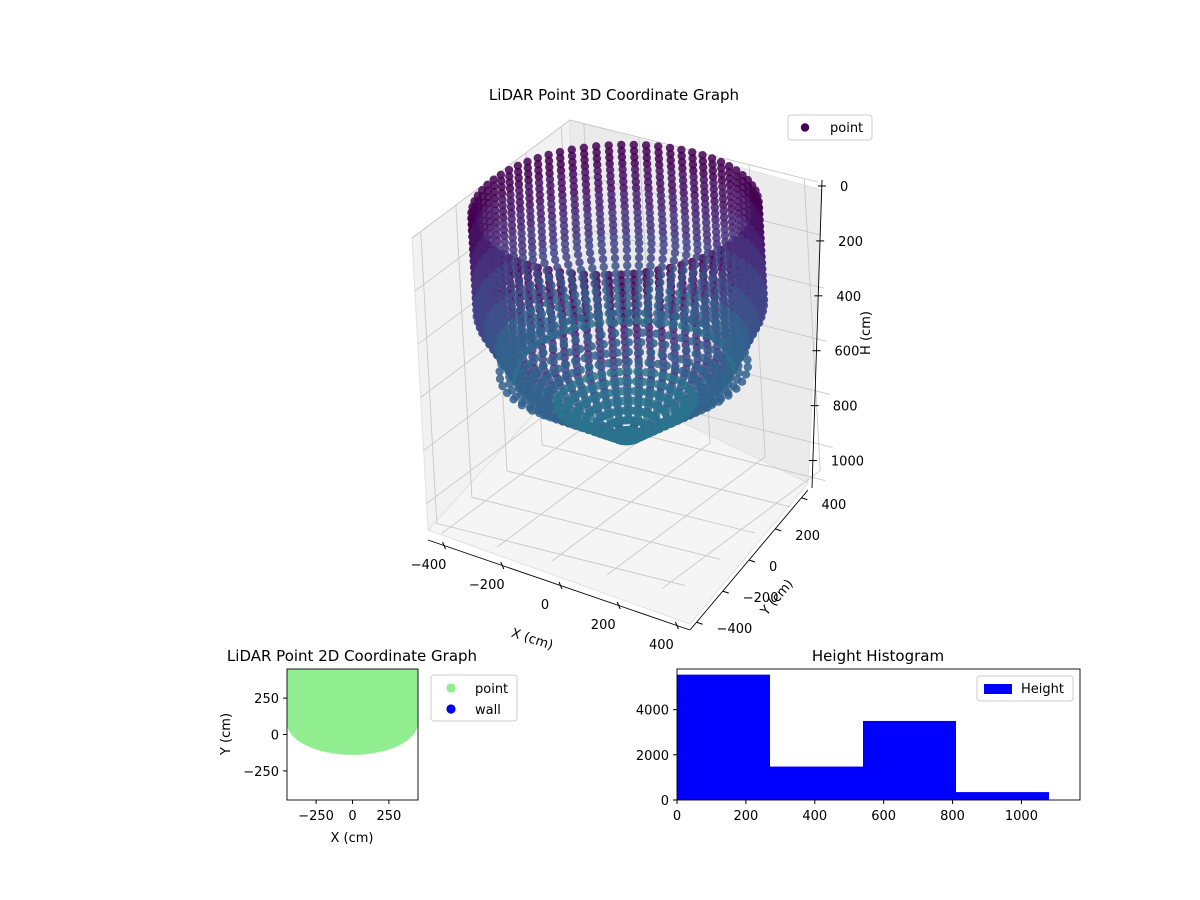 This screenshot has height=900, width=1200. What do you see at coordinates (587, 382) in the screenshot?
I see `grid-y` at bounding box center [587, 382].